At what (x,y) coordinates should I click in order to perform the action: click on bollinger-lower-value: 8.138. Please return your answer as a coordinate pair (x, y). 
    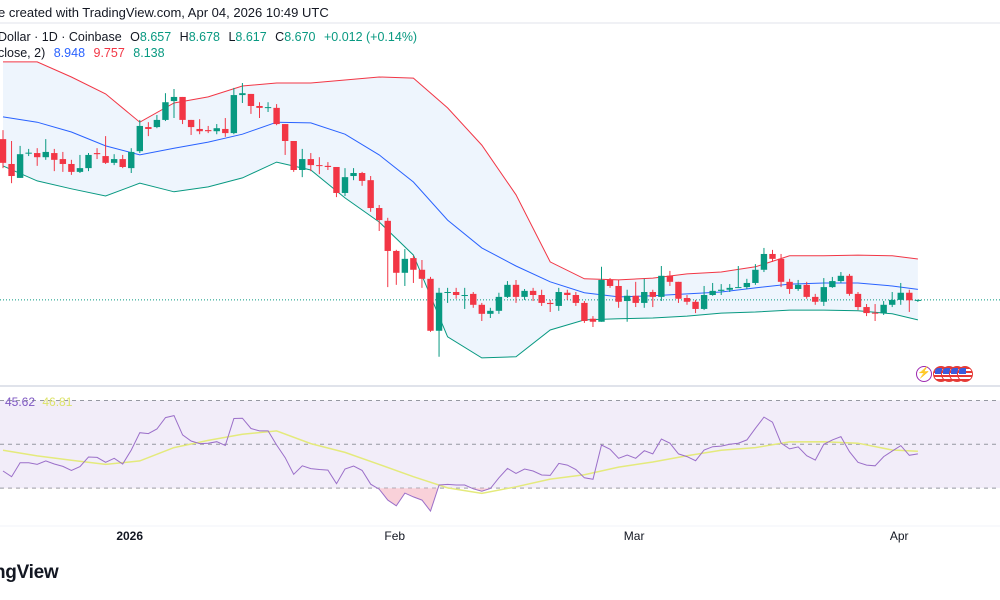
    Looking at the image, I should click on (149, 53).